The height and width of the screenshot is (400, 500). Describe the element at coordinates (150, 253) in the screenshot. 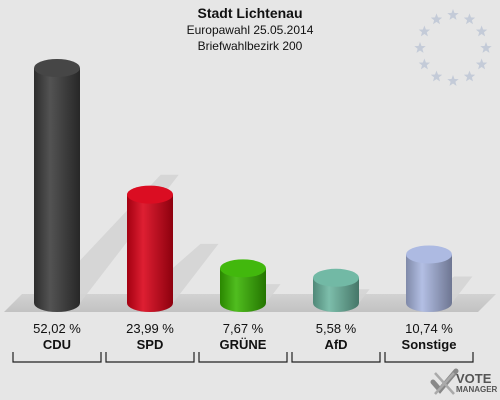

I see `bar-spd` at that location.